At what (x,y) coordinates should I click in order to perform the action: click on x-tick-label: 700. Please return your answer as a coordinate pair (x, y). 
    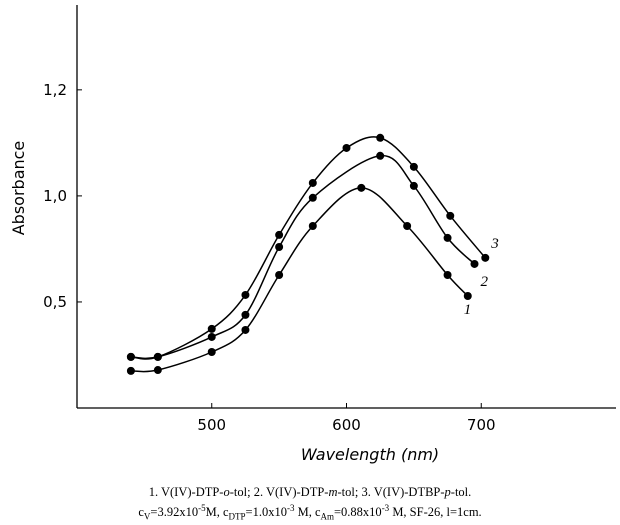
    Looking at the image, I should click on (481, 425).